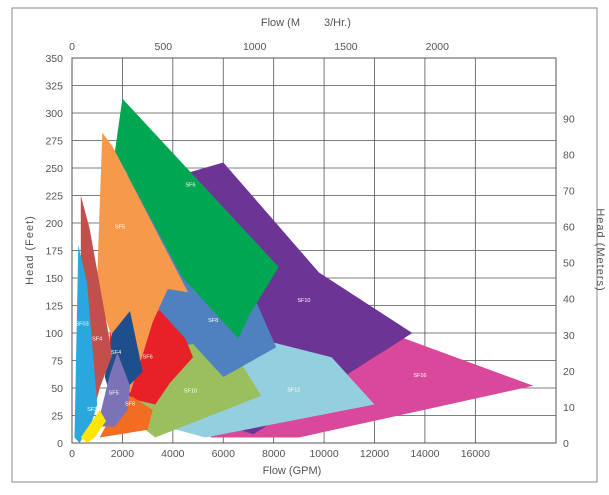 This screenshot has height=495, width=609. Describe the element at coordinates (93, 426) in the screenshot. I see `region-sf3` at that location.